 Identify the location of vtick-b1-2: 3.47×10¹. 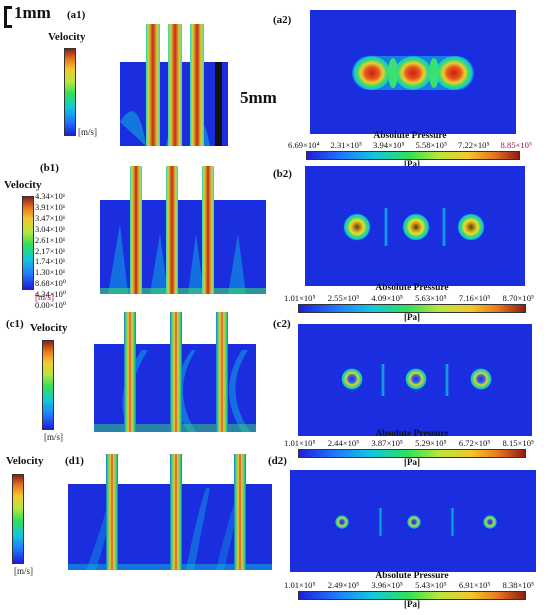
(50, 218).